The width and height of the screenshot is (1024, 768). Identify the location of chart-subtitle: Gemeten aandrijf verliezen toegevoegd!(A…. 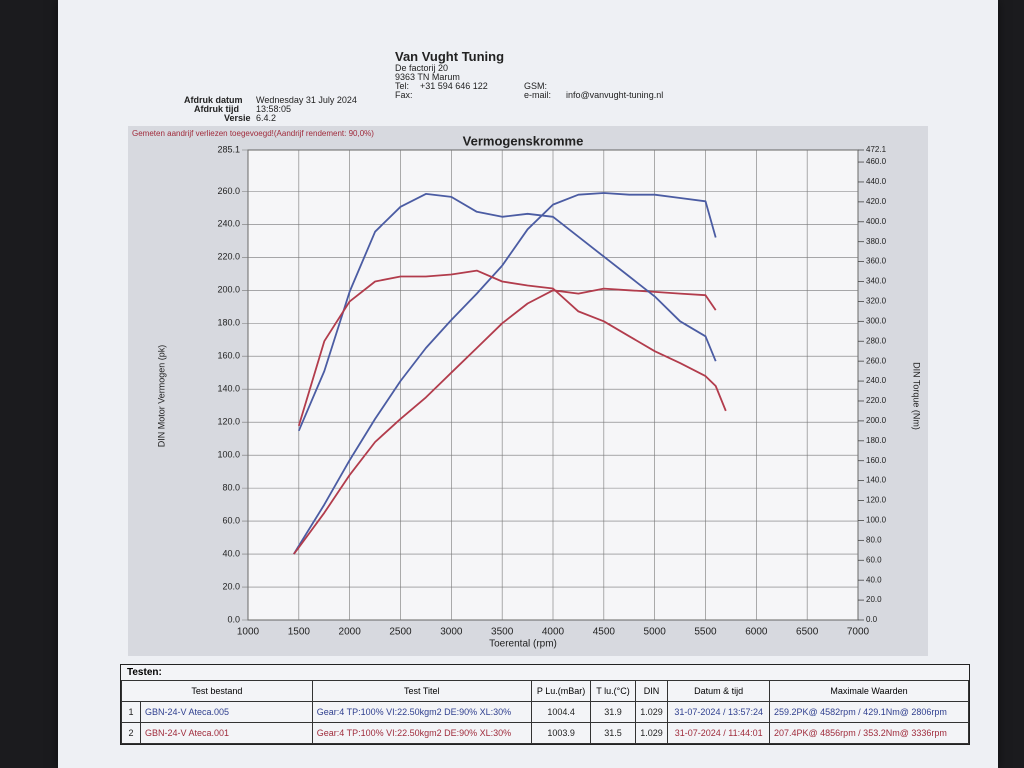
(253, 133).